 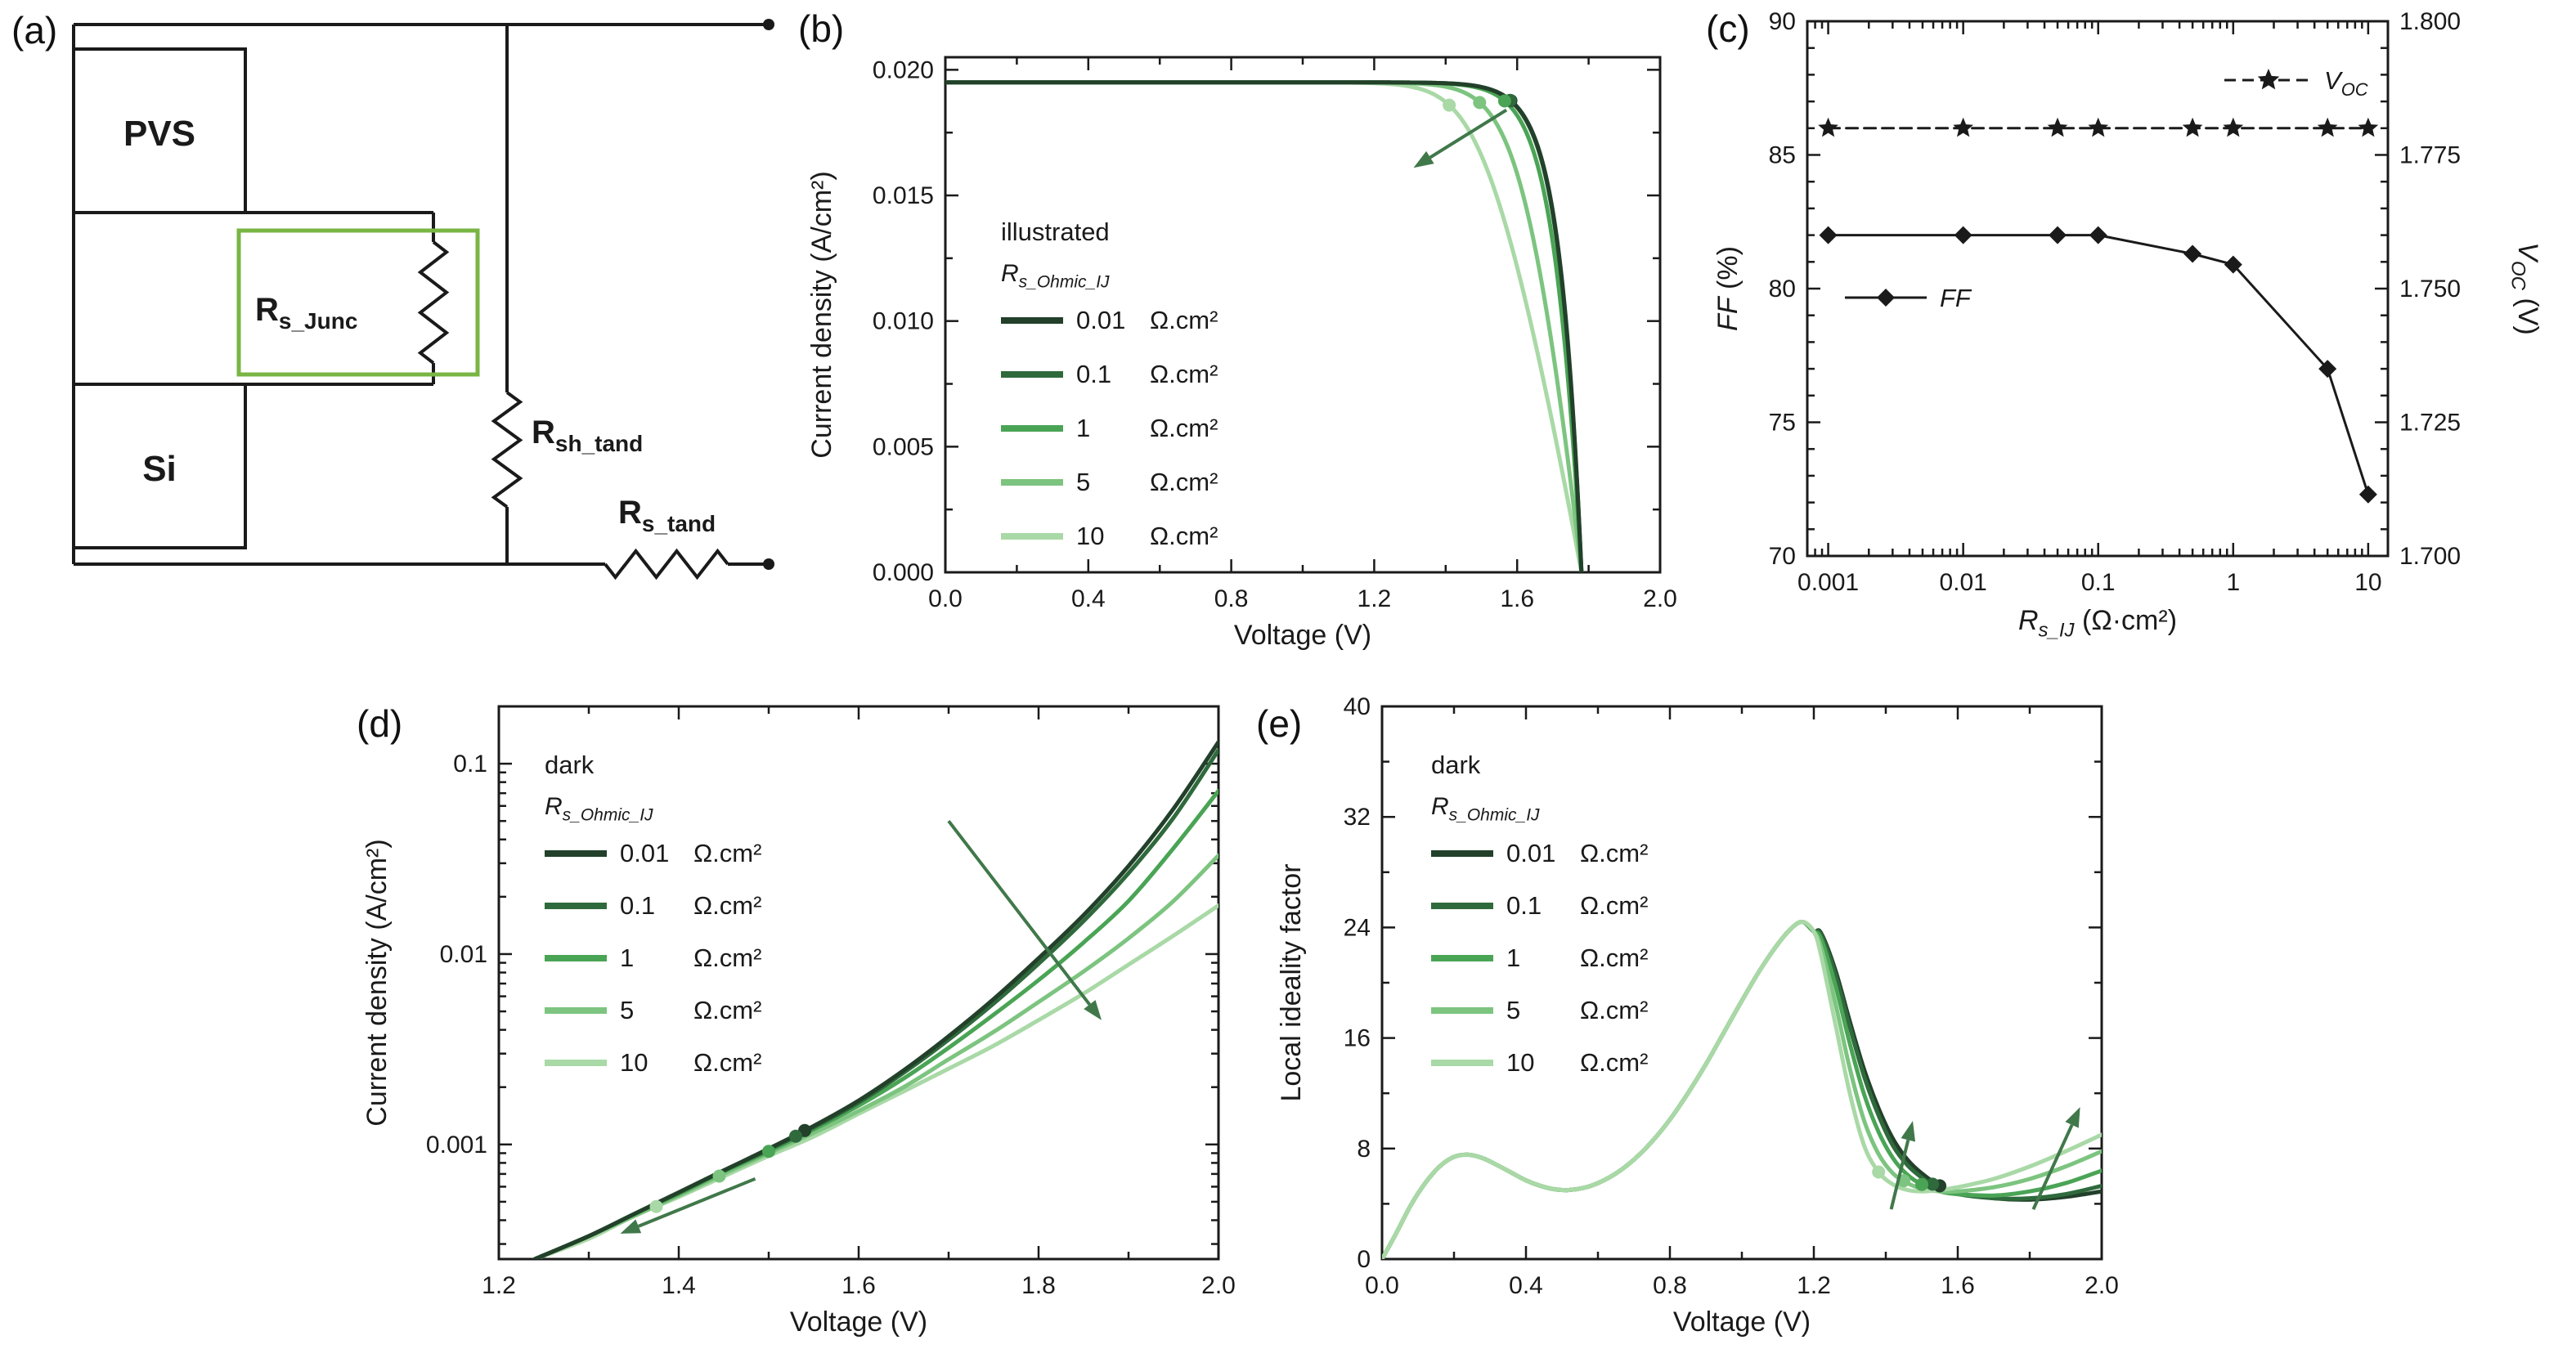 I want to click on svg-text: 0.015, so click(x=904, y=196).